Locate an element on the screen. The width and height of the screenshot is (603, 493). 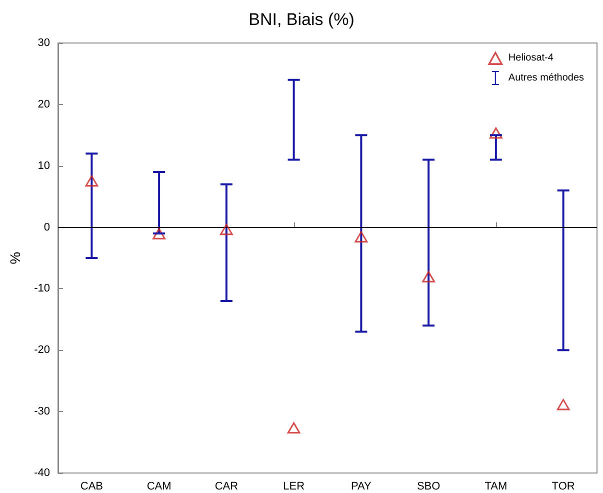
y-axis-title: % is located at coordinates (15, 258).